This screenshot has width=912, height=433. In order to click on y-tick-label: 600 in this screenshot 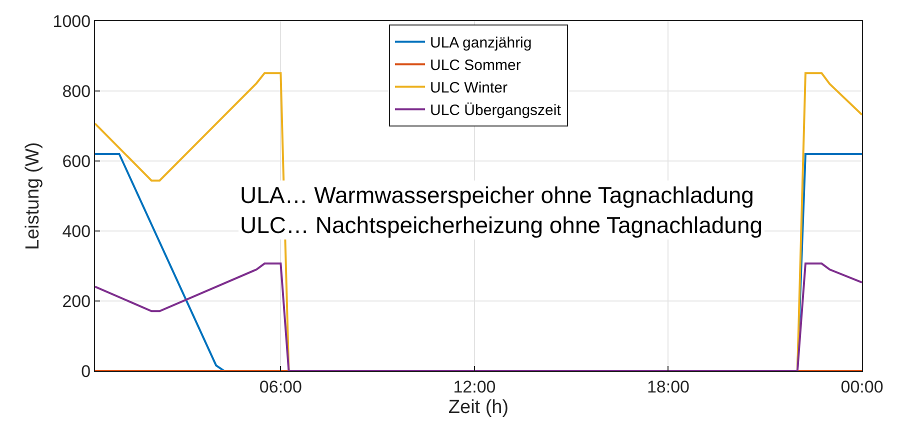, I will do `click(76, 161)`.